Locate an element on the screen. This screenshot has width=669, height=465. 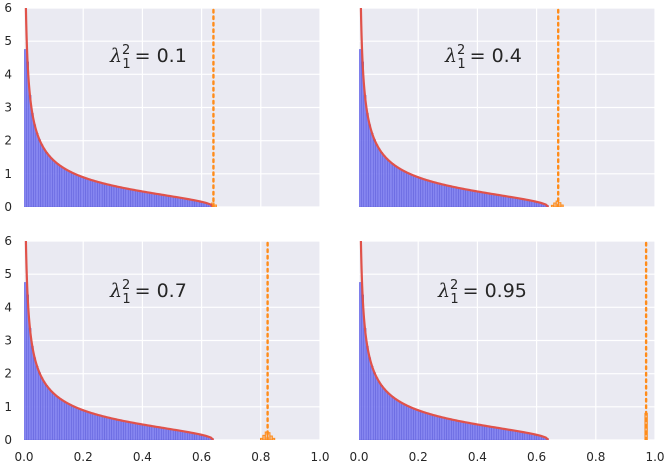
x-tick-label: 1.0 is located at coordinates (319, 457).